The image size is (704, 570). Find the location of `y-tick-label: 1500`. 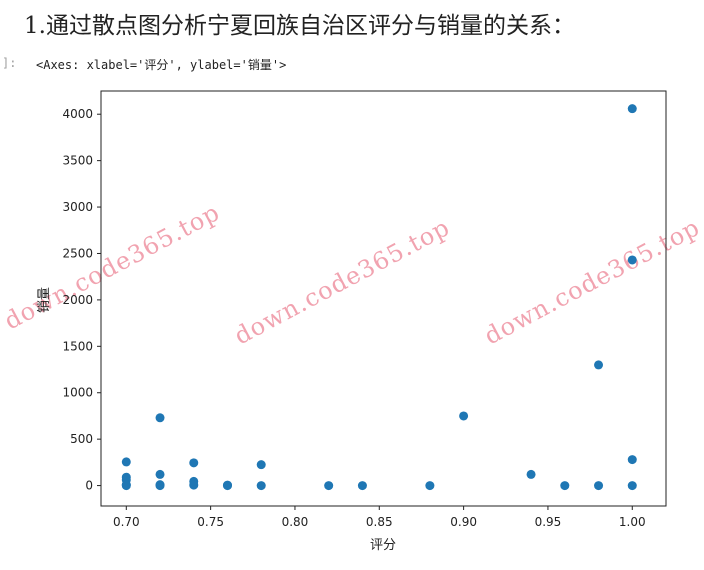

y-tick-label: 1500 is located at coordinates (77, 346).